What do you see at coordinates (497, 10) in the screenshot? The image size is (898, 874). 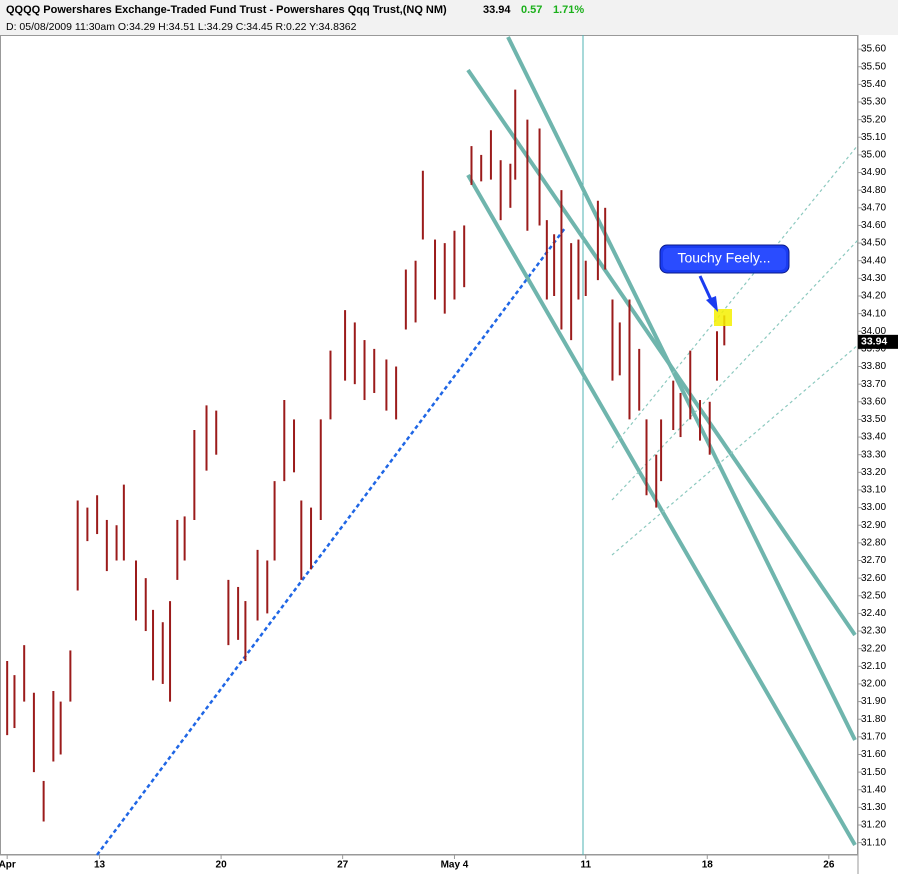 I see `last-price: 33.94` at bounding box center [497, 10].